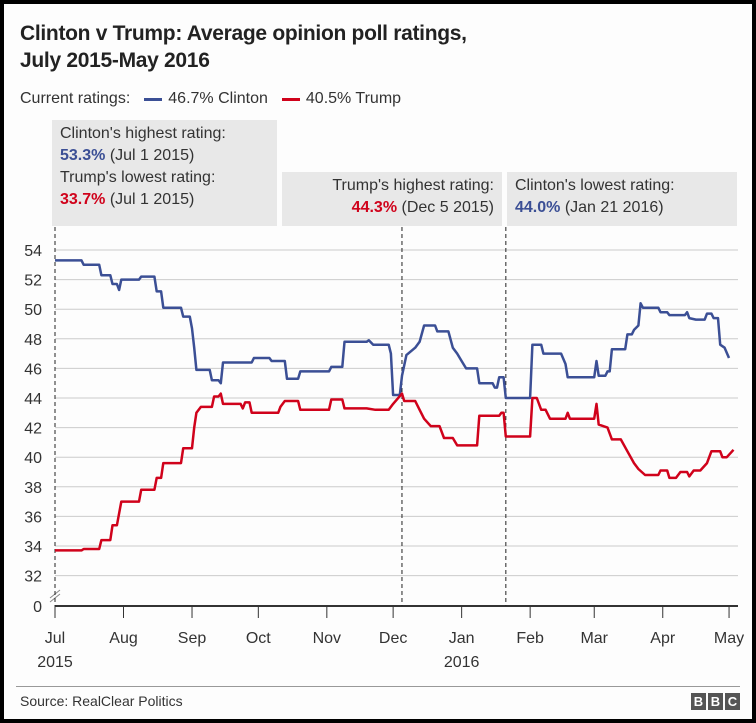 This screenshot has height=723, width=756. What do you see at coordinates (462, 638) in the screenshot?
I see `x-tick-label: Jan` at bounding box center [462, 638].